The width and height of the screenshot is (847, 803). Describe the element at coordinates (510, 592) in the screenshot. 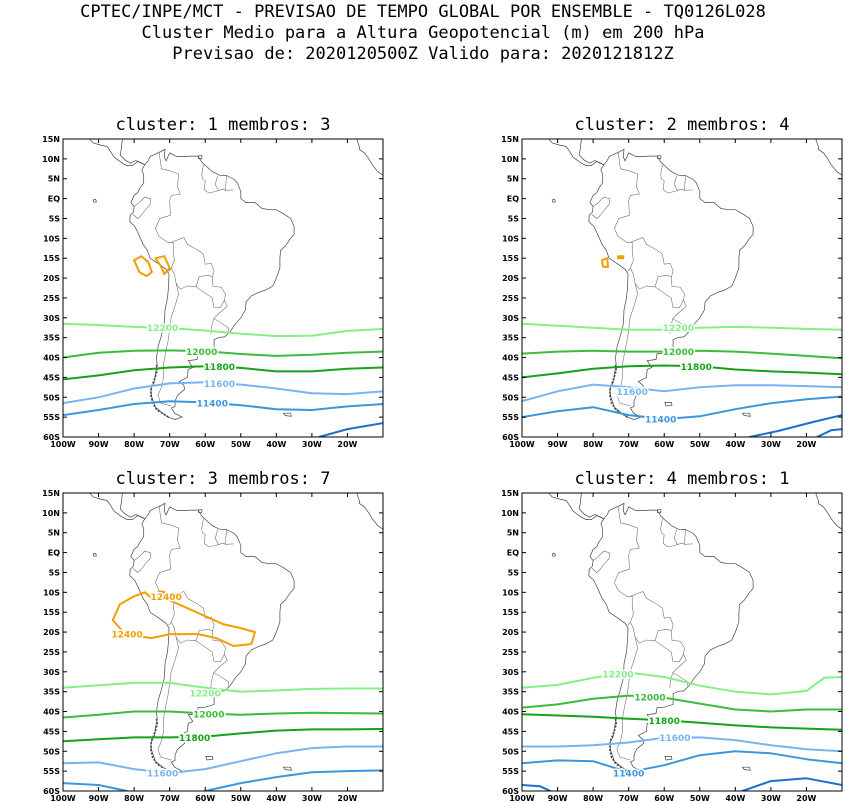

I see `lat-tick-label: 10S` at that location.